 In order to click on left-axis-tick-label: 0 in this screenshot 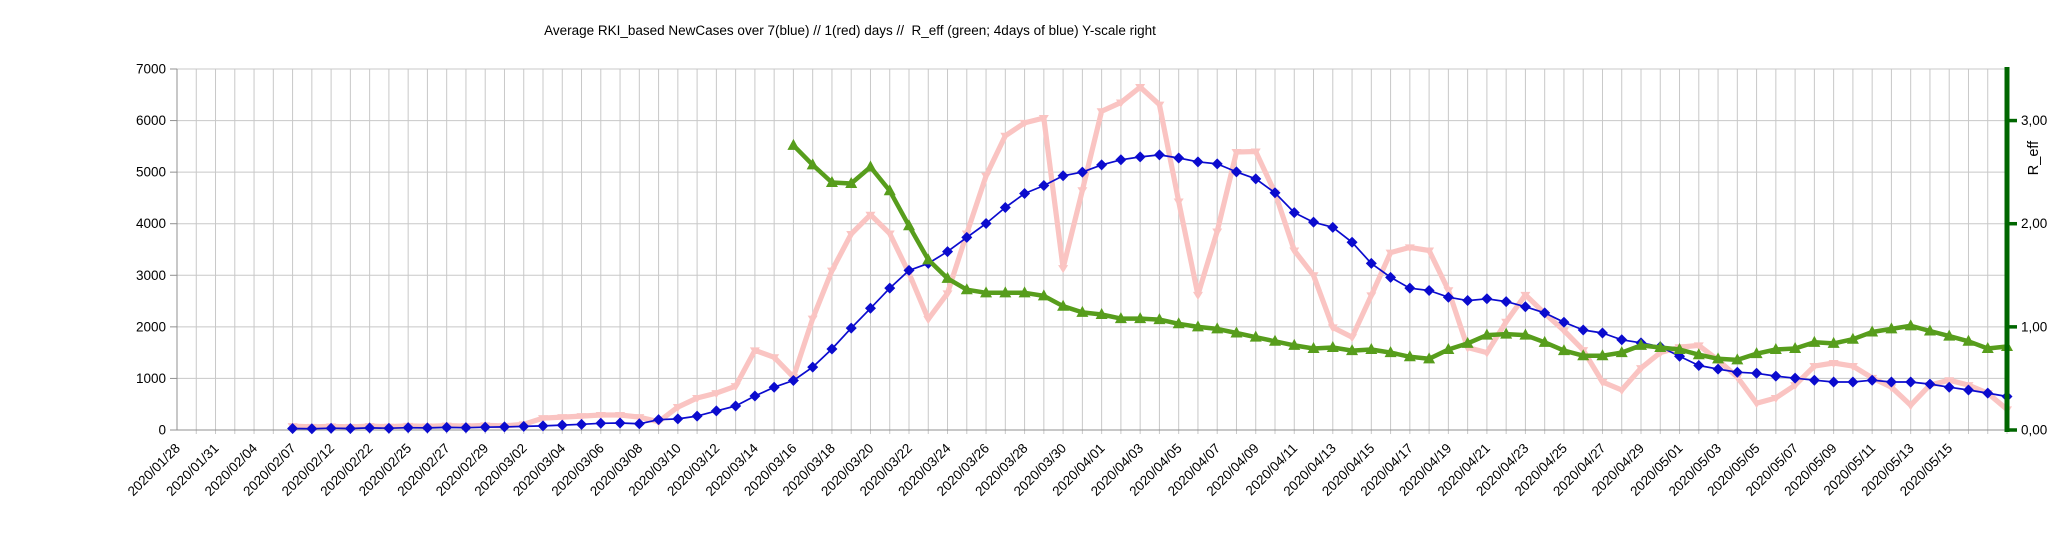, I will do `click(162, 430)`.